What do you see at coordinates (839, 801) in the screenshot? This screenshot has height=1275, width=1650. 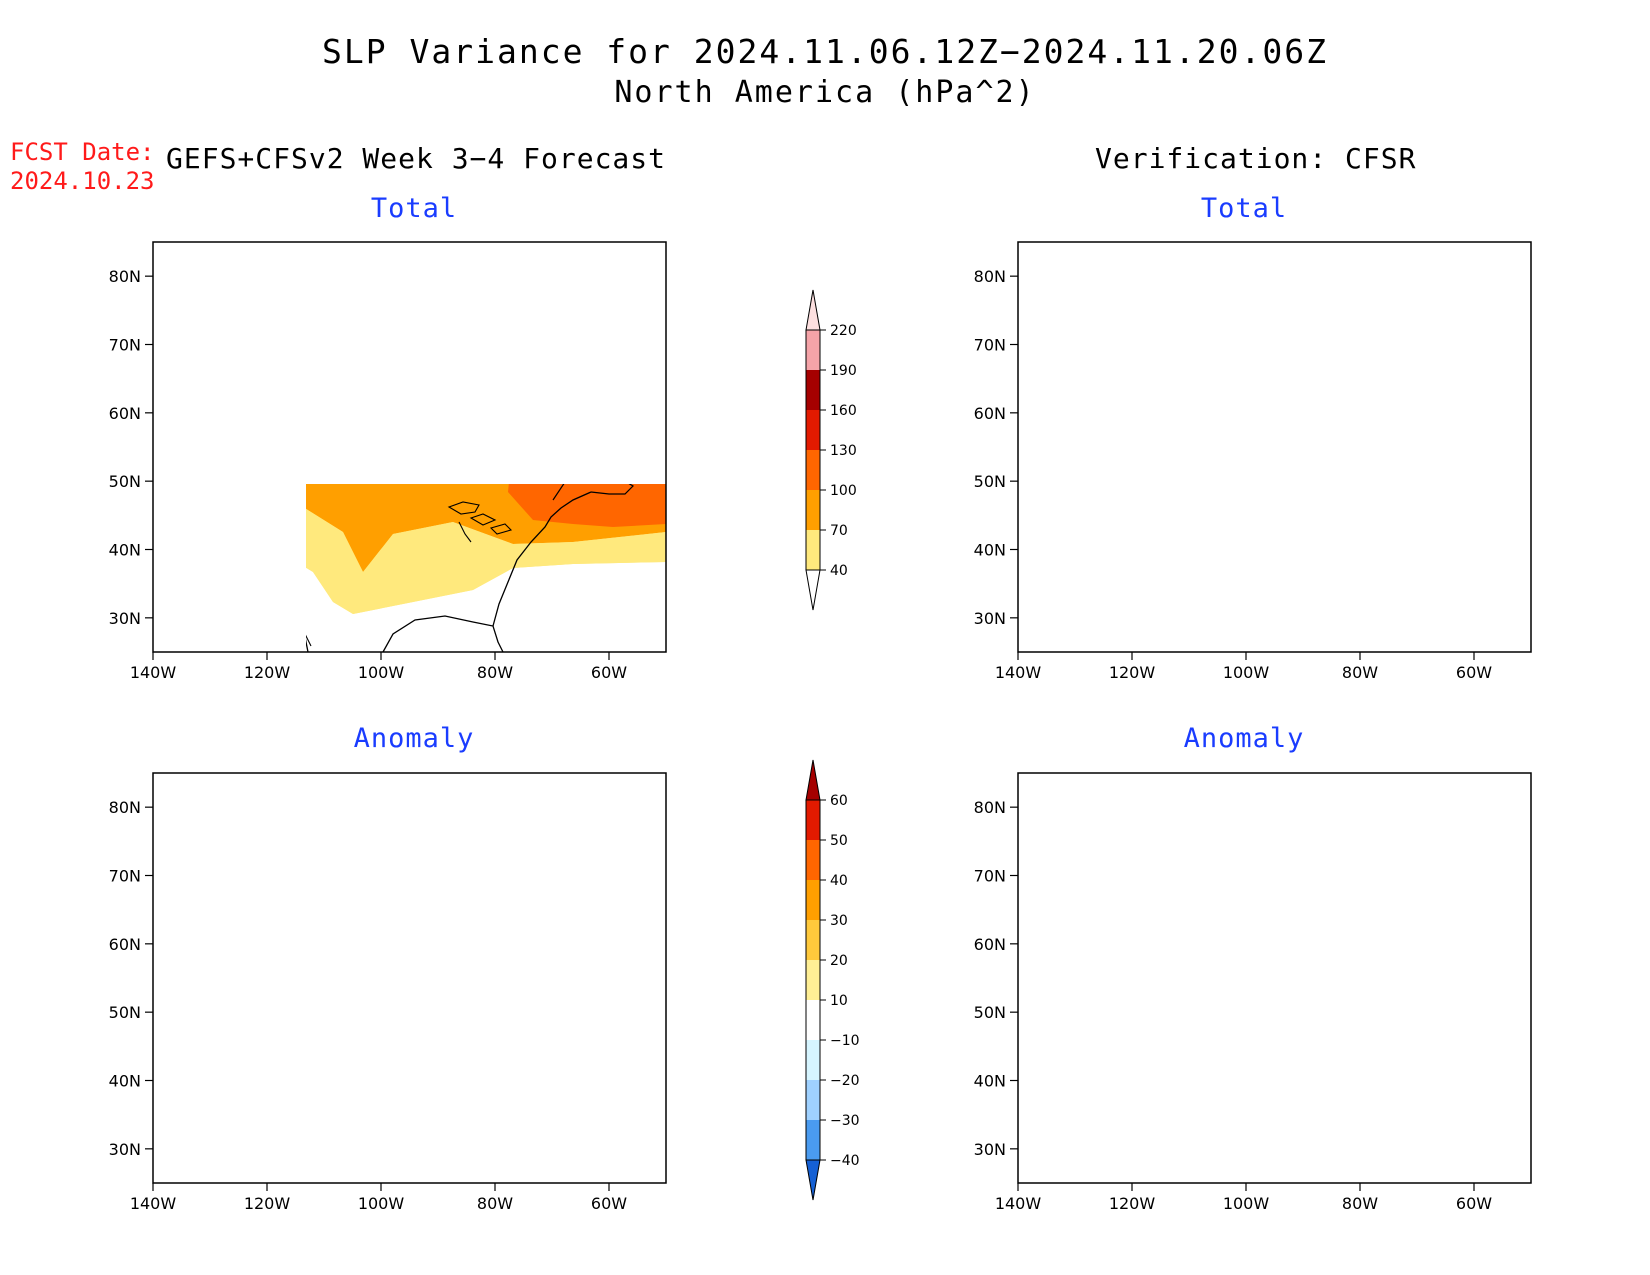 I see `colorbar-level-label: 60` at bounding box center [839, 801].